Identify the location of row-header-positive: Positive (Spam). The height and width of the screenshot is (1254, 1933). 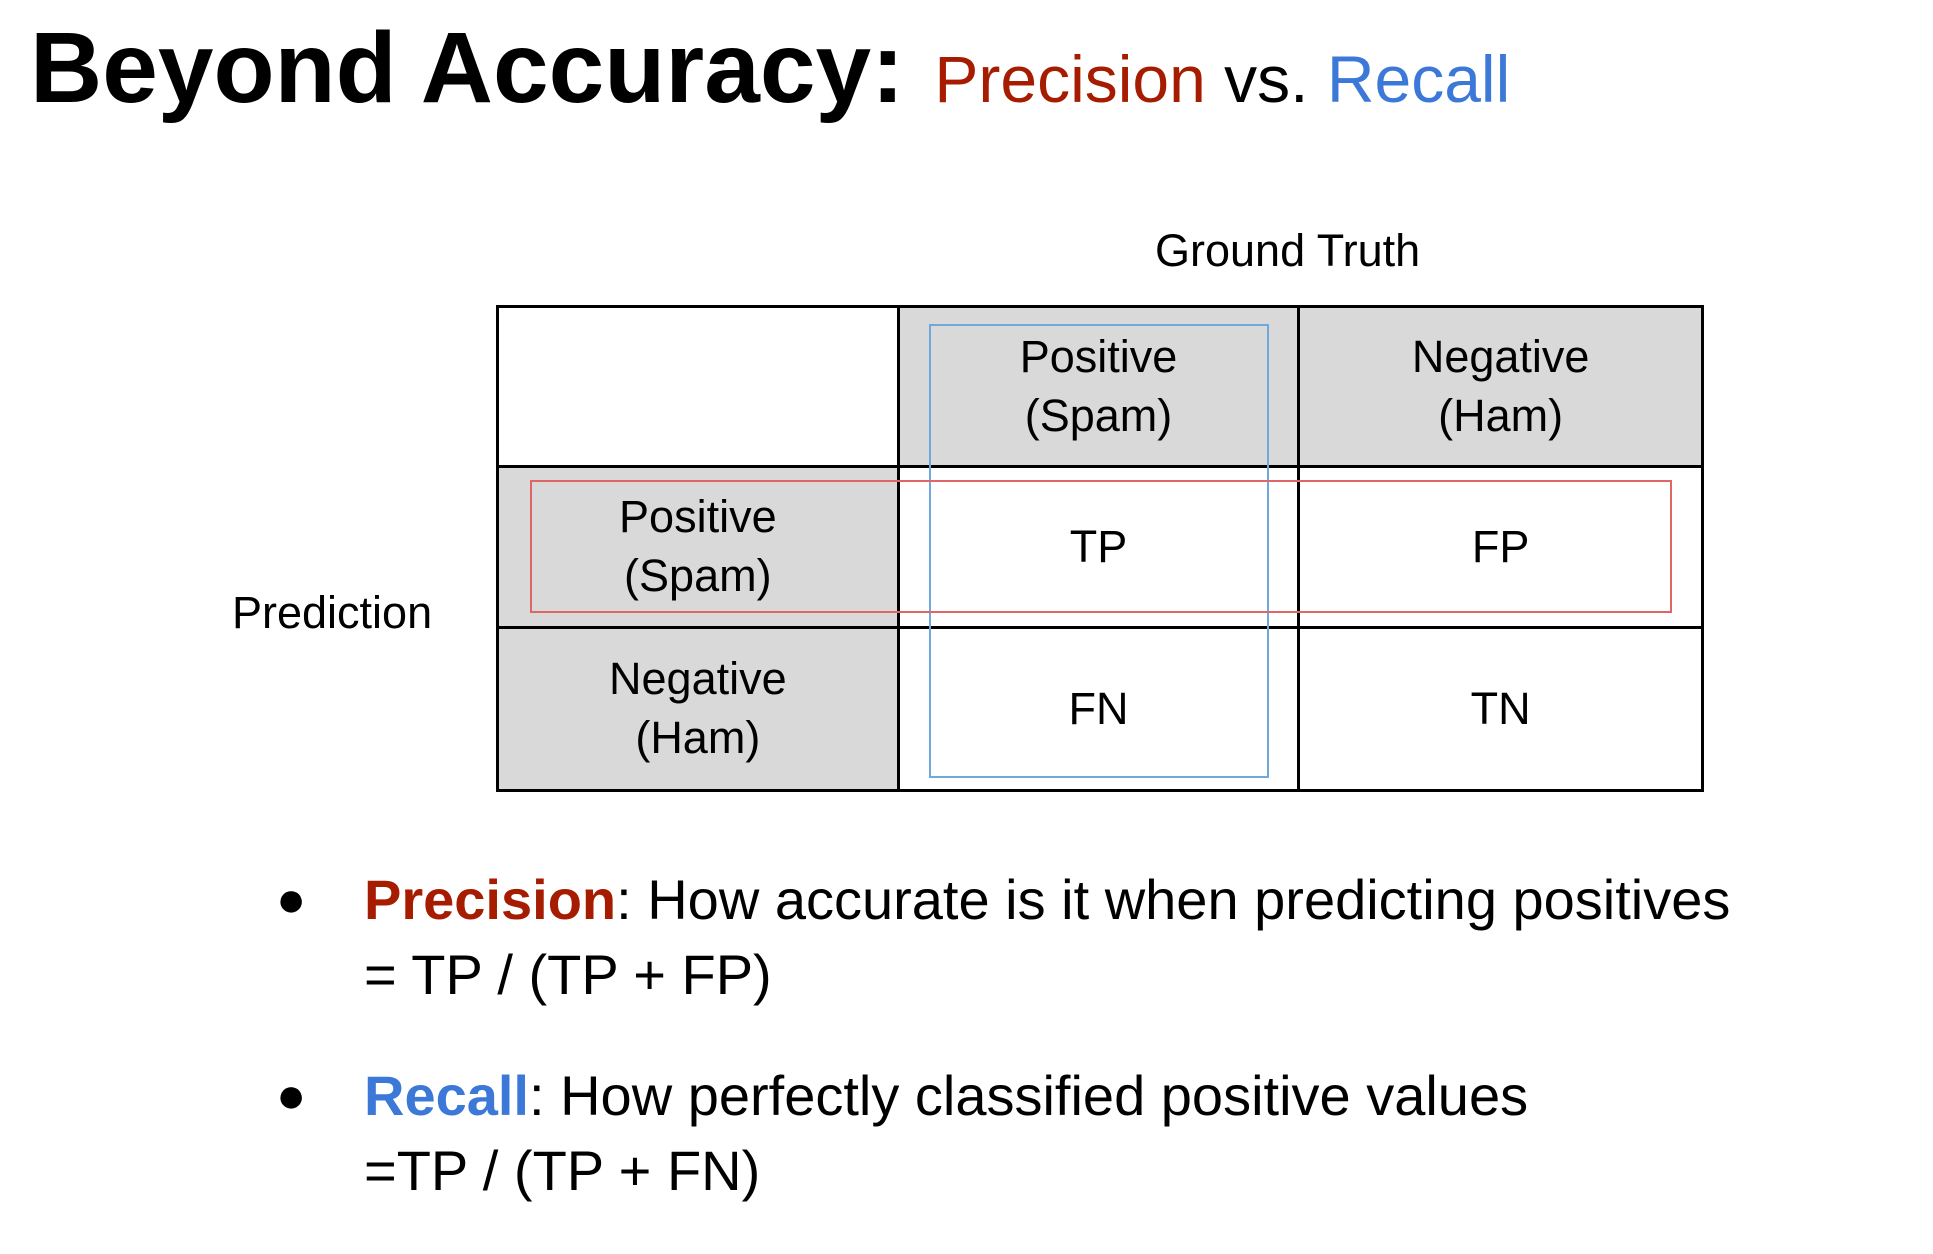
(699, 548).